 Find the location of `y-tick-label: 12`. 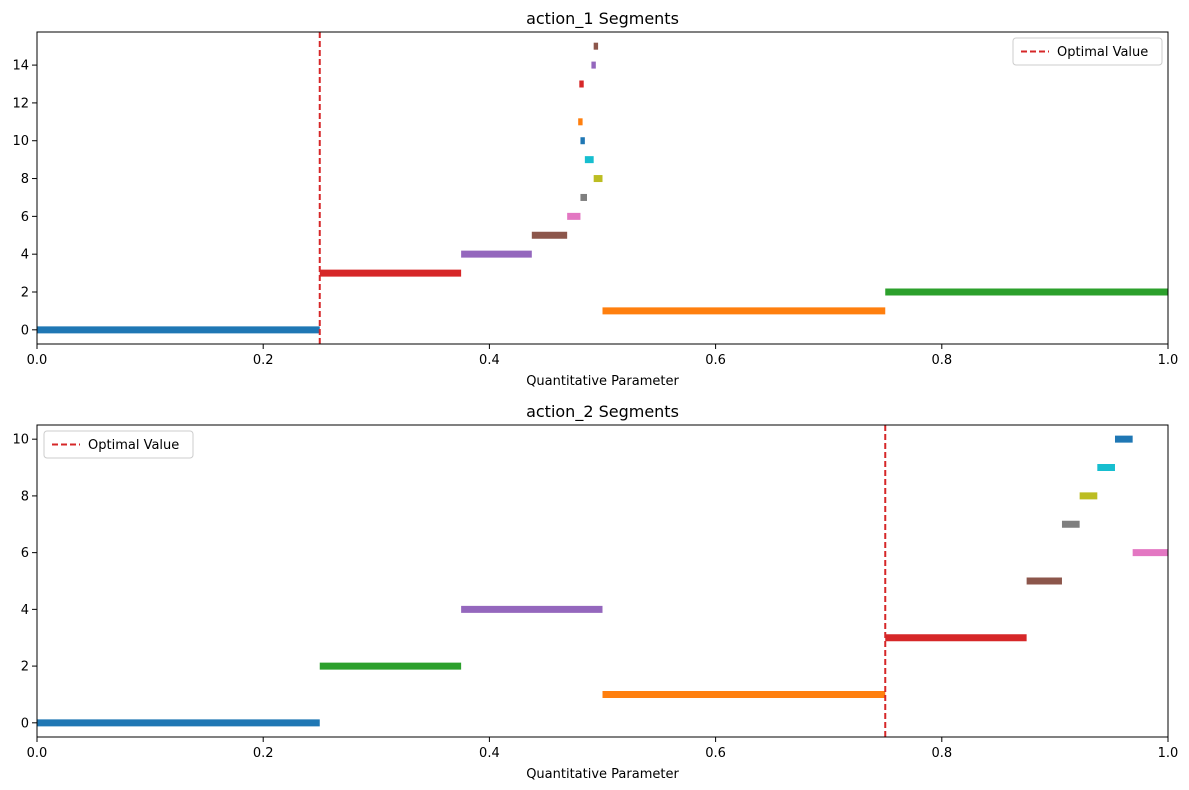

y-tick-label: 12 is located at coordinates (20, 103).